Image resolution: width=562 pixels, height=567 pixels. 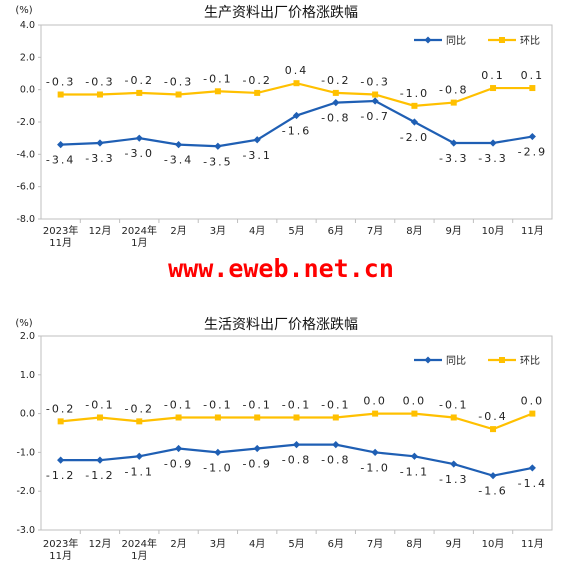 I want to click on watermark-text: www.eweb.net.cn, so click(x=281, y=268).